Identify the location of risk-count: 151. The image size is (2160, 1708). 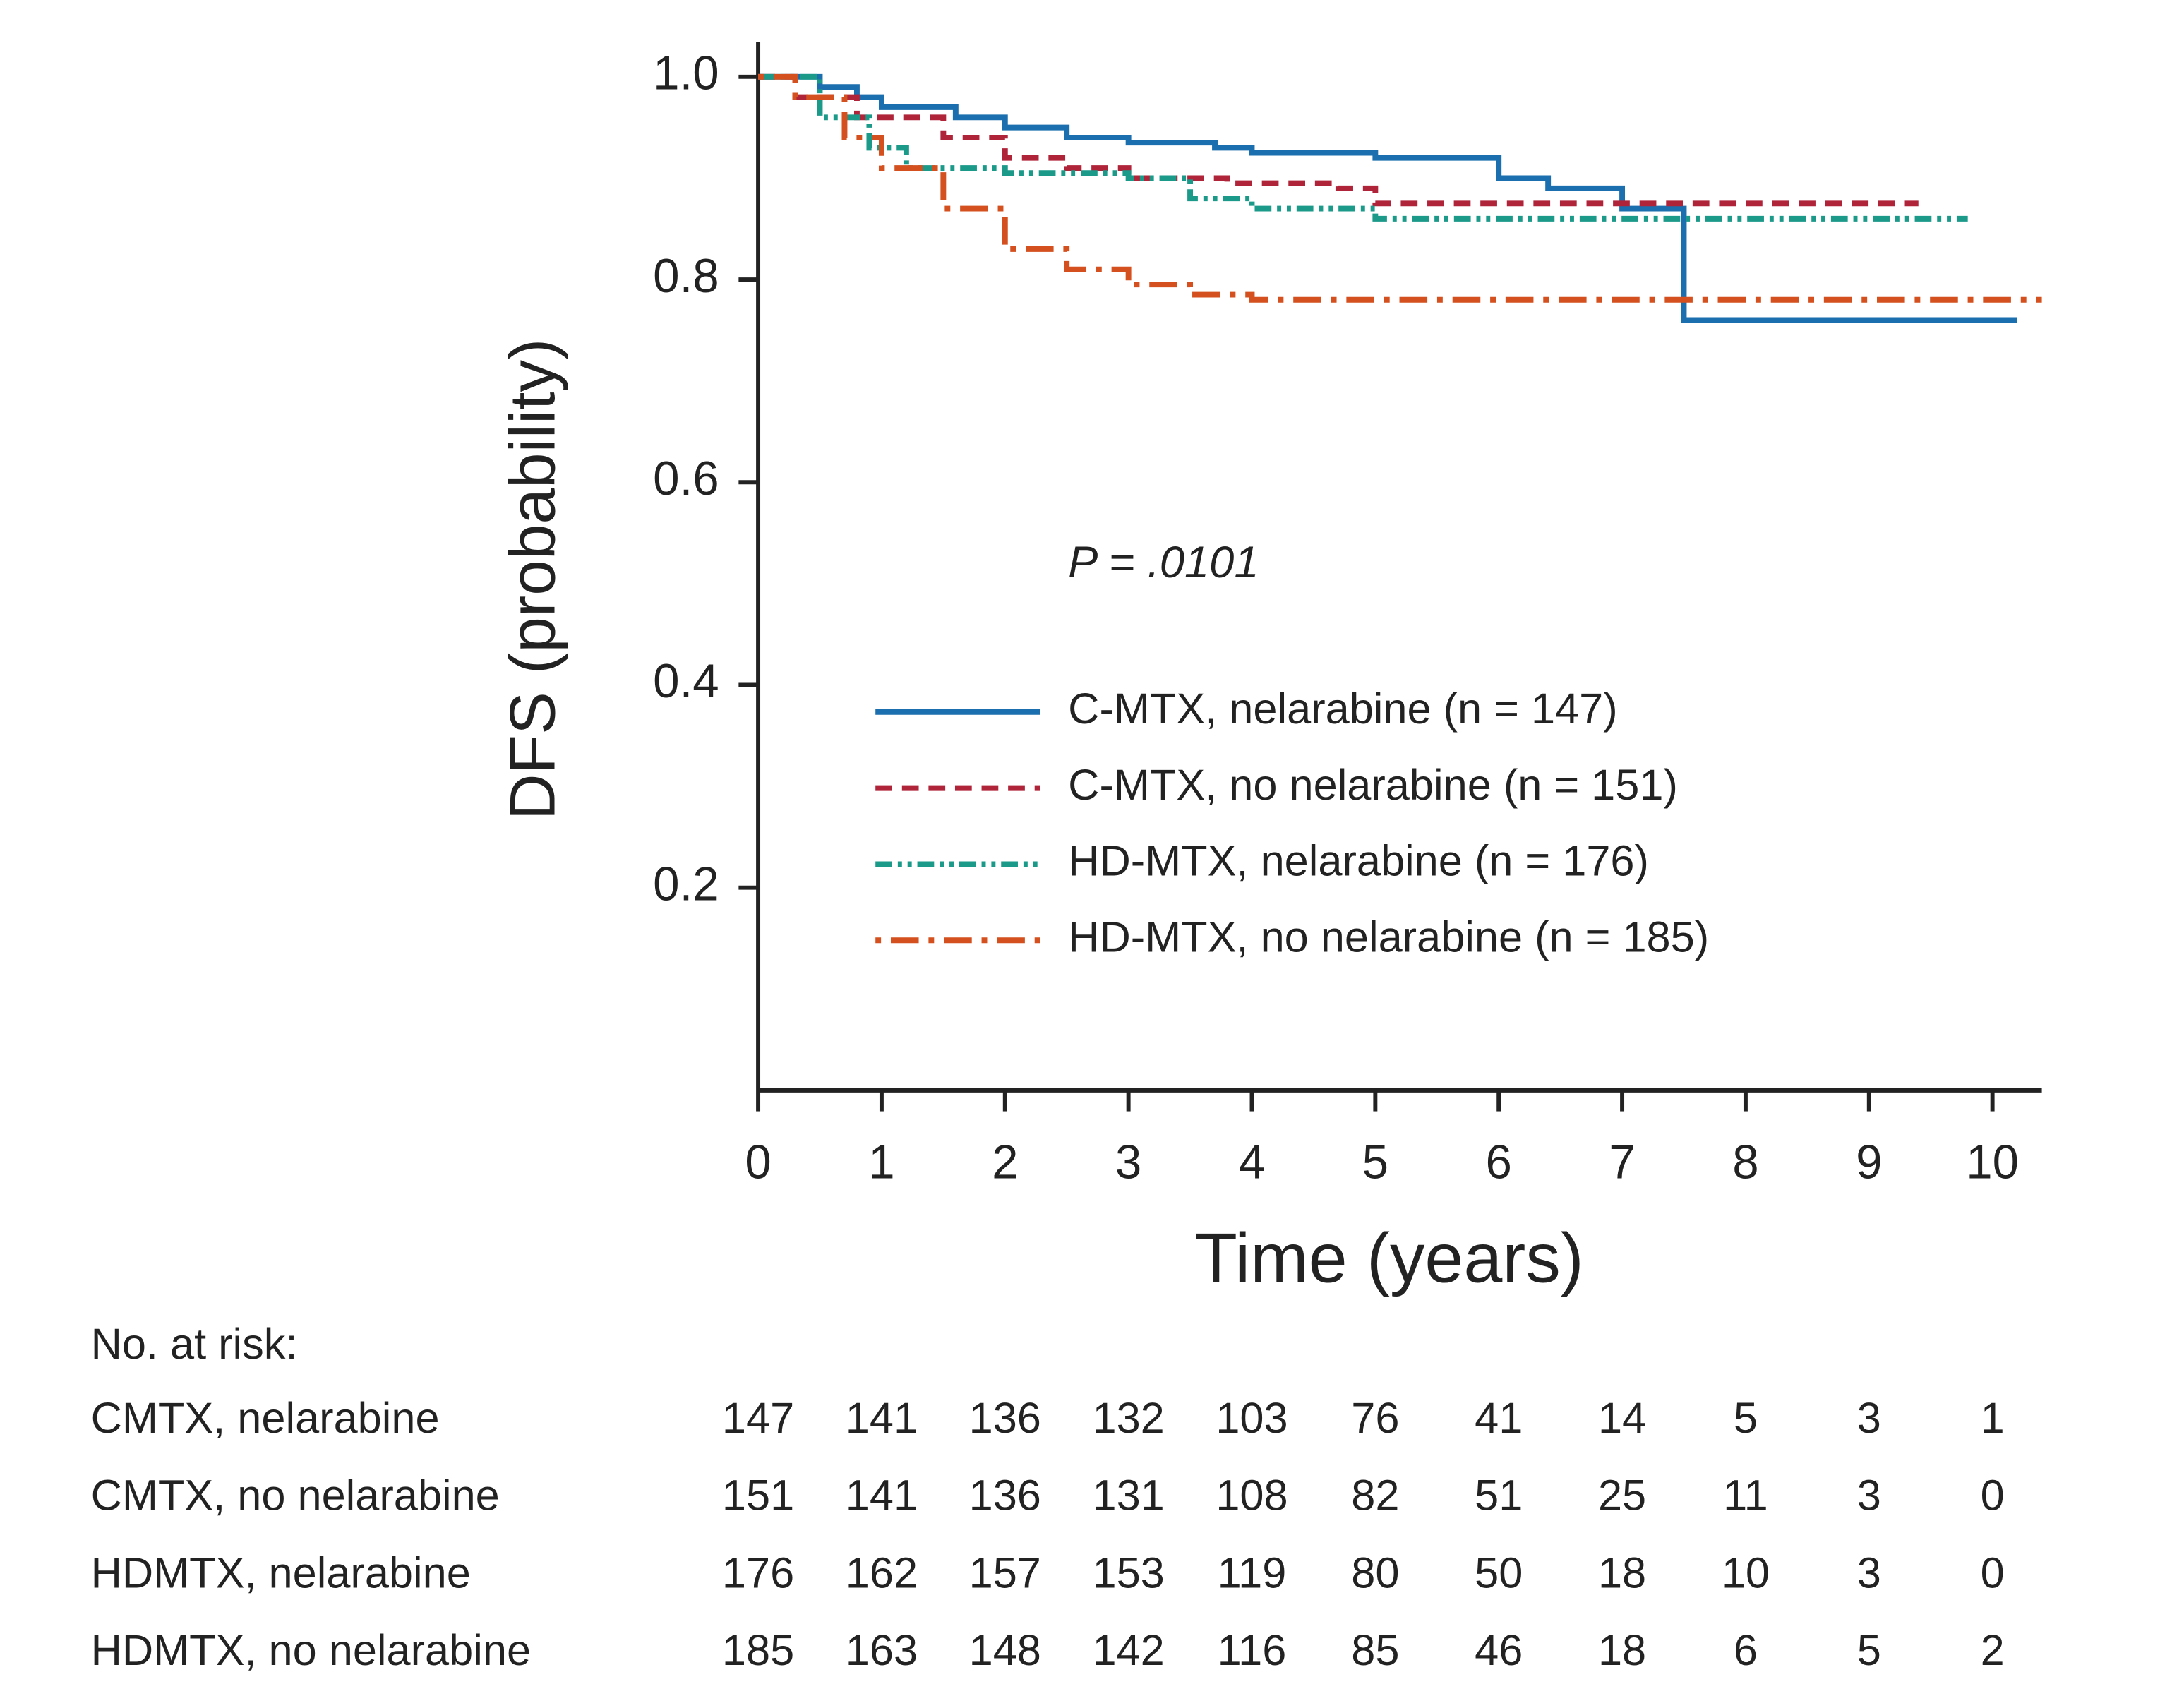
(758, 1496).